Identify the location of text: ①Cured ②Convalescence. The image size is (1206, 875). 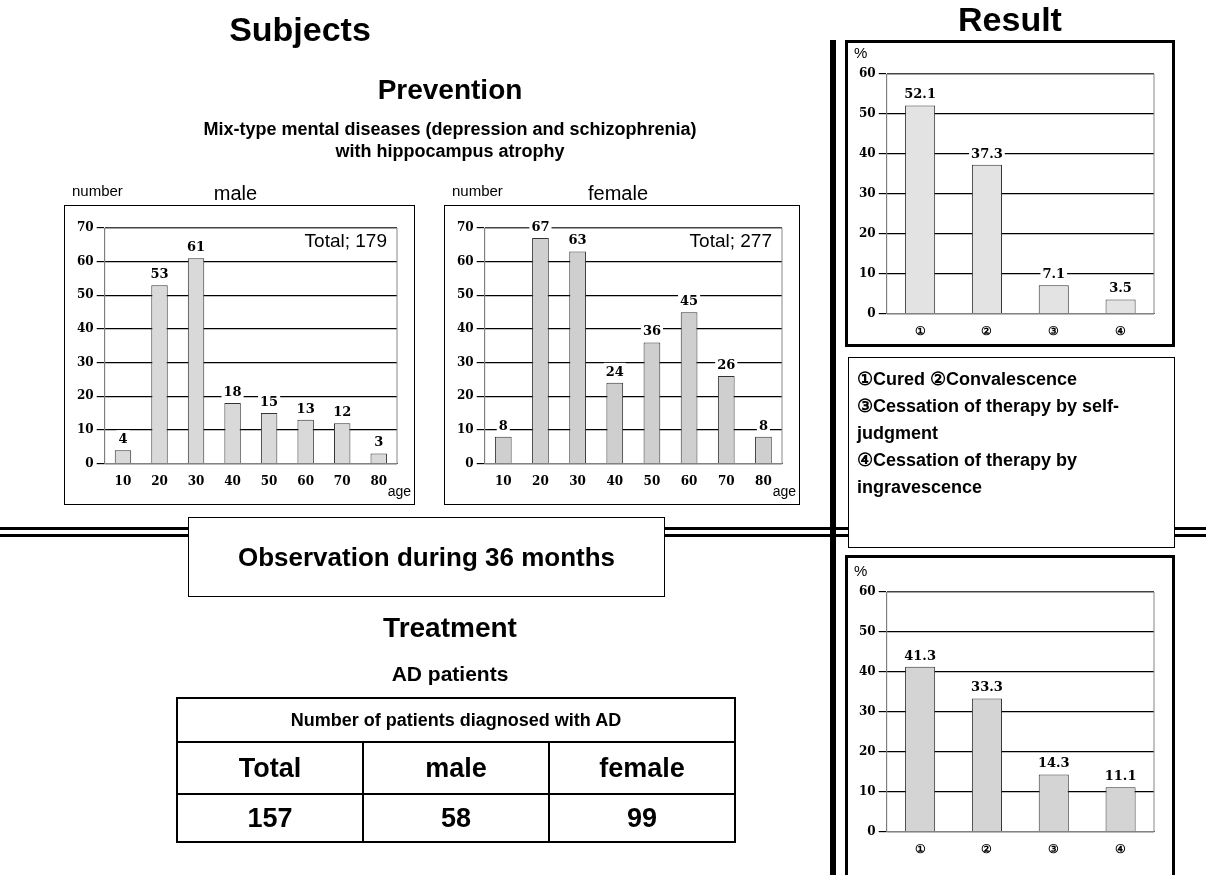
(968, 379).